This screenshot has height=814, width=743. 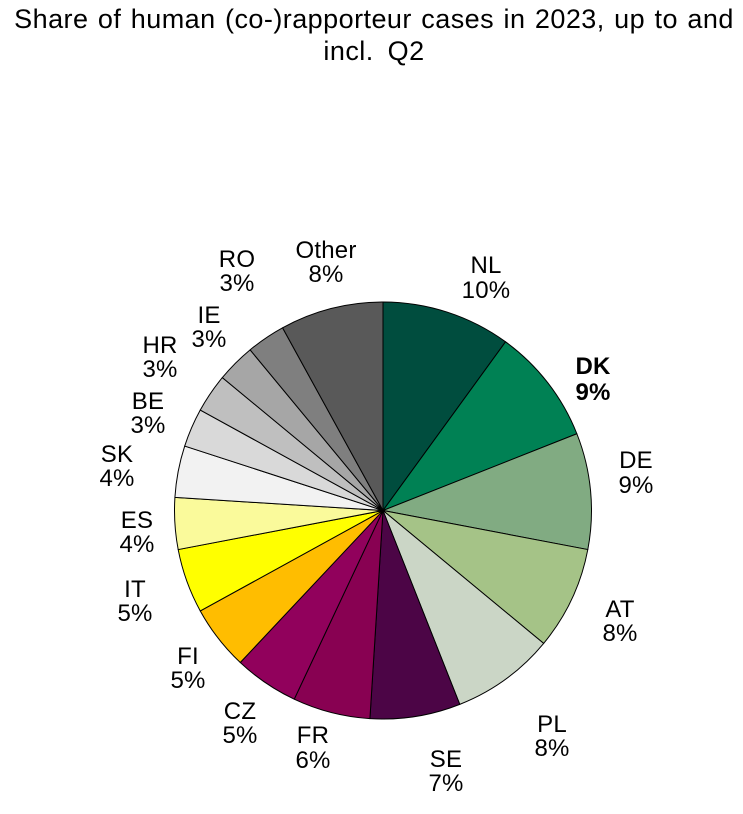 What do you see at coordinates (117, 454) in the screenshot?
I see `svg-text: SK` at bounding box center [117, 454].